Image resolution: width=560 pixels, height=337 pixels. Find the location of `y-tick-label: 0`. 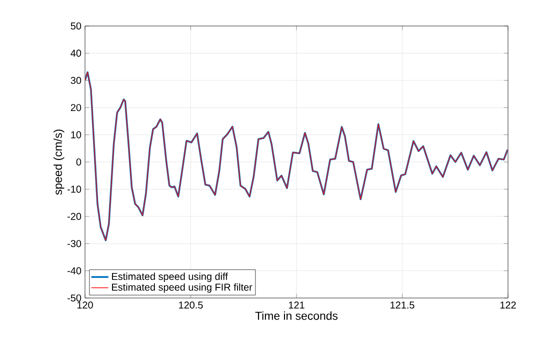

y-tick-label: 0 is located at coordinates (79, 162).